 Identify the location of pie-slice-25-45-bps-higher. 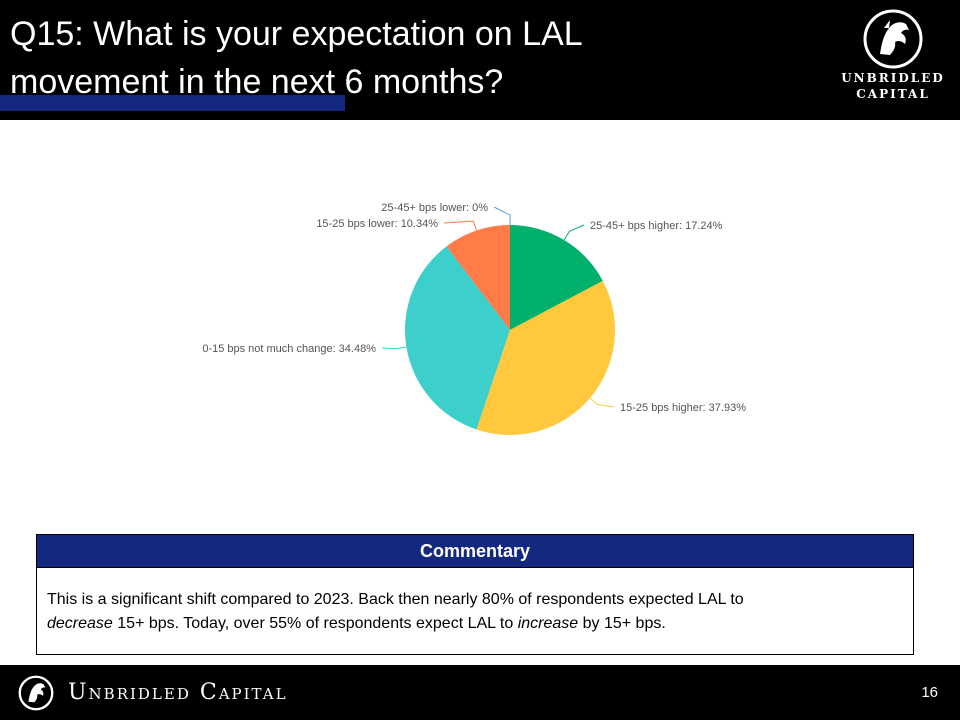
(556, 277).